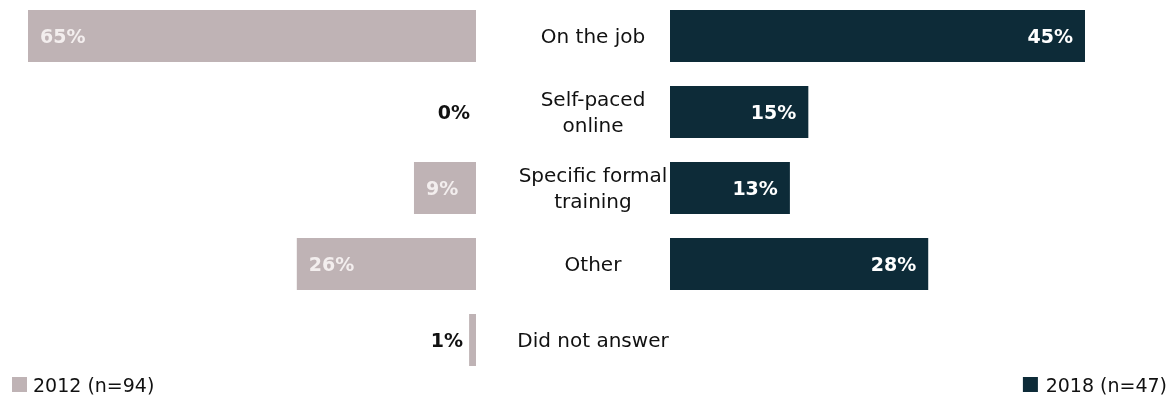 This screenshot has height=401, width=1175. Describe the element at coordinates (94, 384) in the screenshot. I see `legend-label: 2012 (n=94)` at that location.